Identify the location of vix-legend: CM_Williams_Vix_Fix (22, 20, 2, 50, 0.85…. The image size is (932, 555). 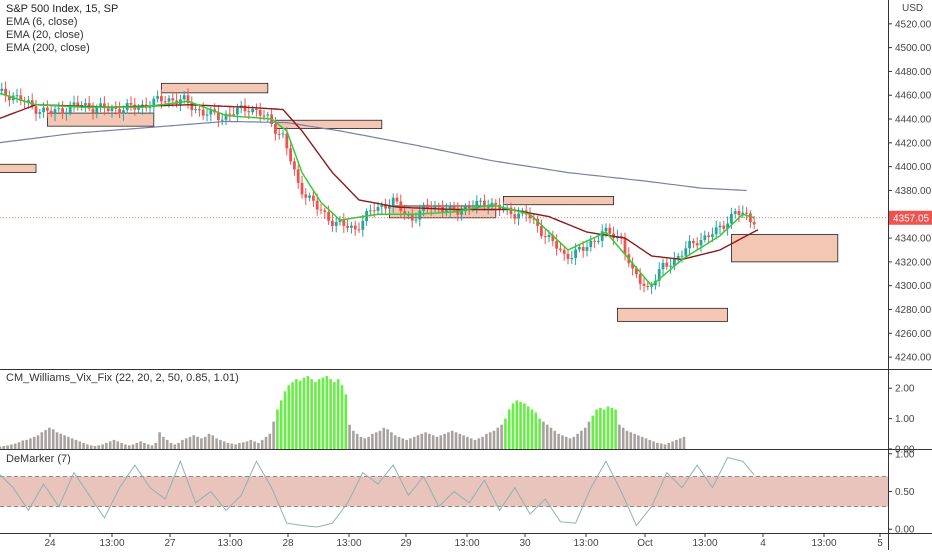
(122, 378).